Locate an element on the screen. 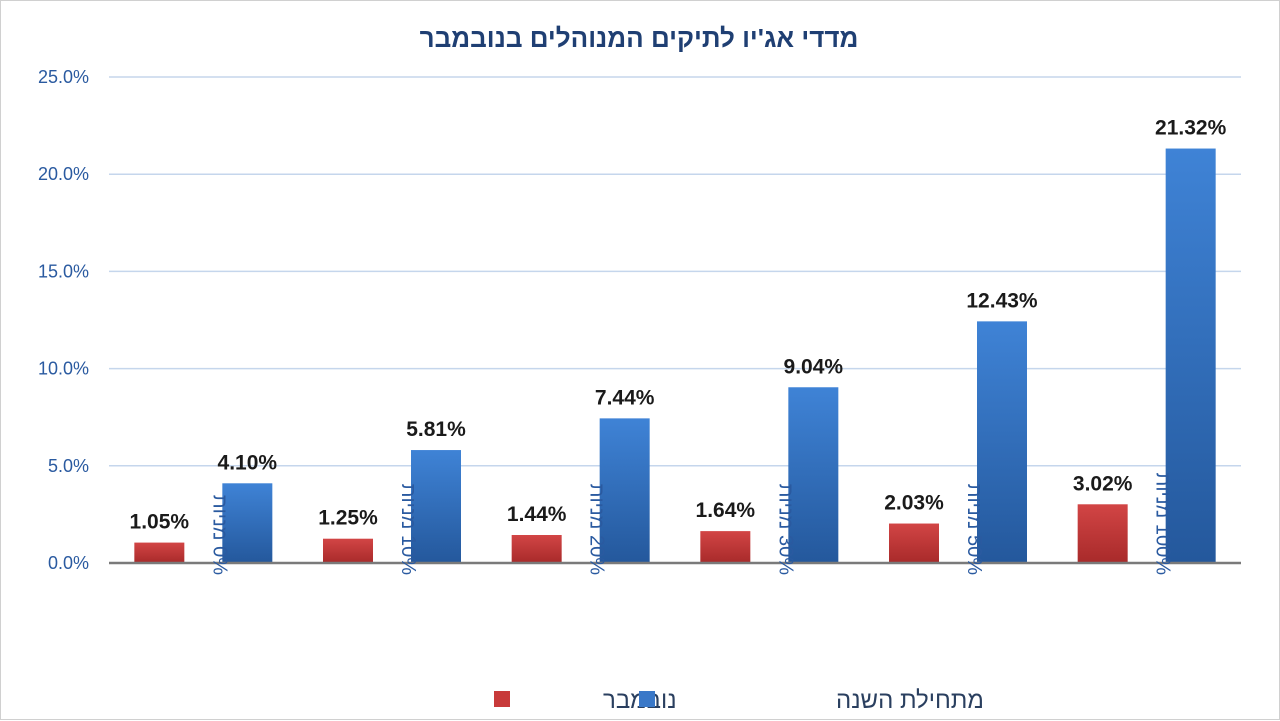 This screenshot has height=721, width=1280. data-label-november: 1.64% is located at coordinates (726, 510).